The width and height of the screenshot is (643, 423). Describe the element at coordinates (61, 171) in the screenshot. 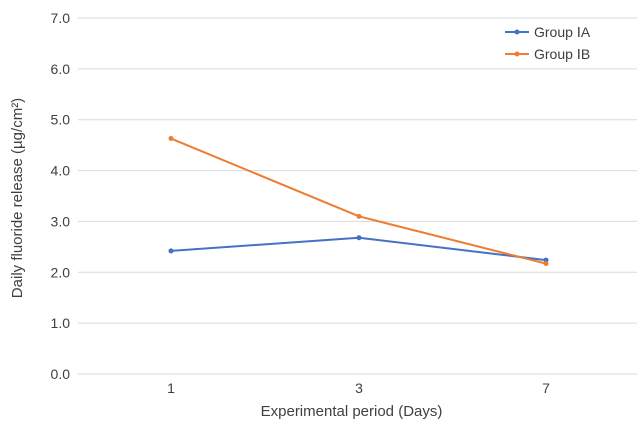

I see `y-tick-label: 4.0` at that location.